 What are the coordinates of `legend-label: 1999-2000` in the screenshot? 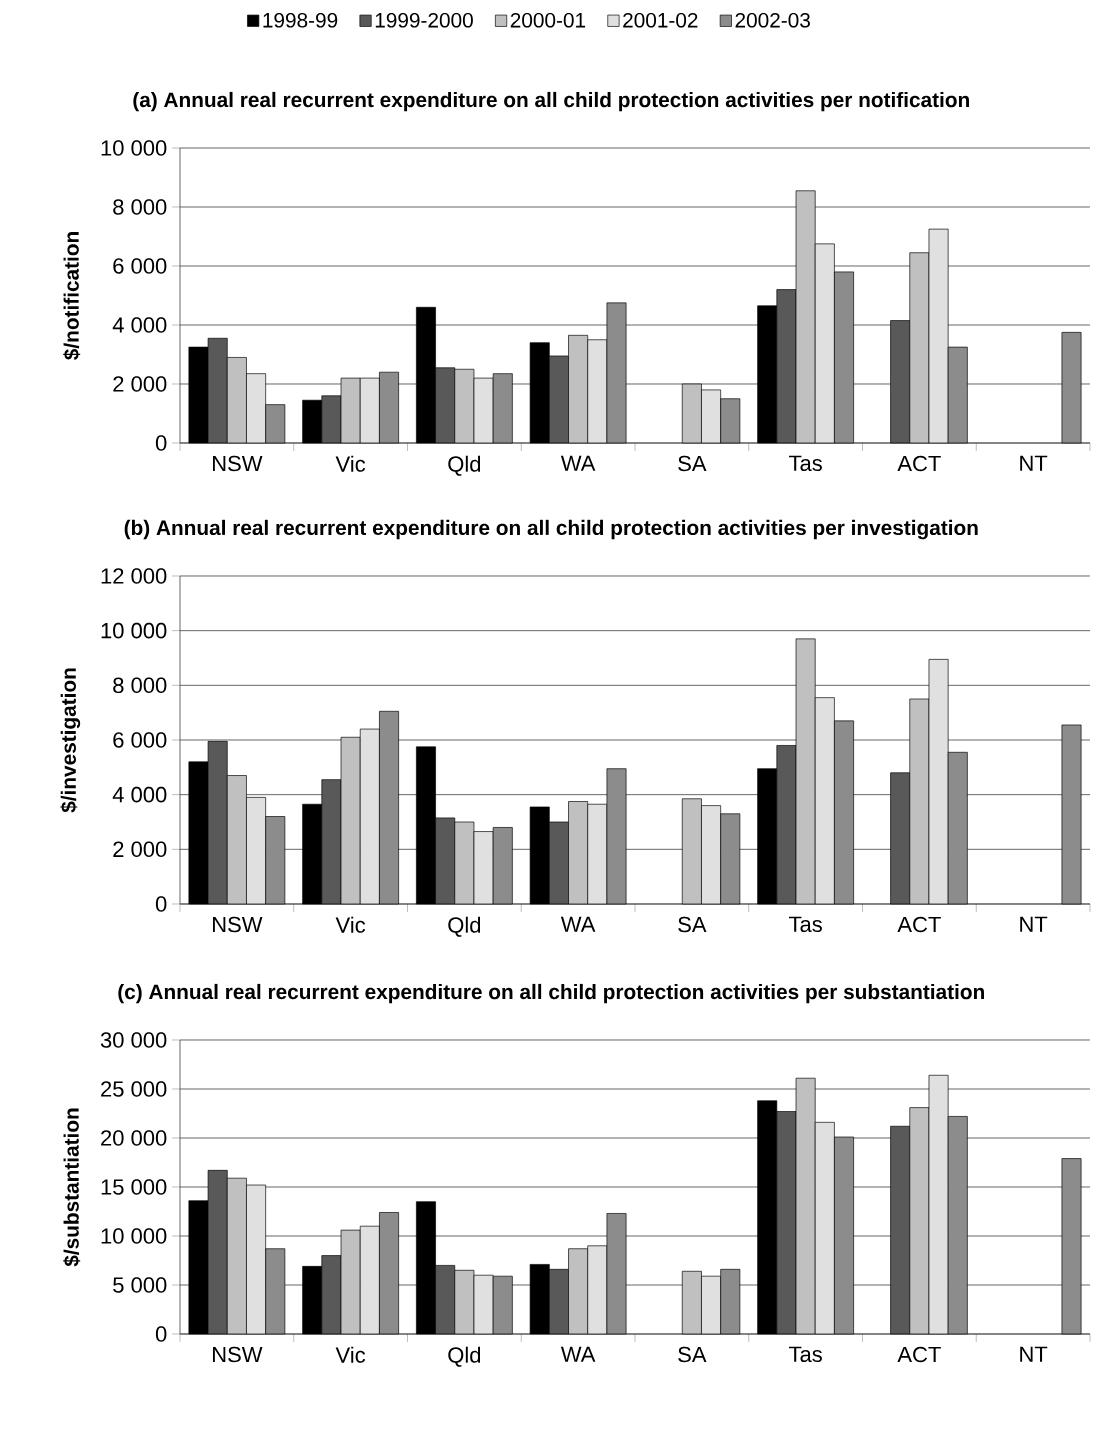 It's located at (424, 20).